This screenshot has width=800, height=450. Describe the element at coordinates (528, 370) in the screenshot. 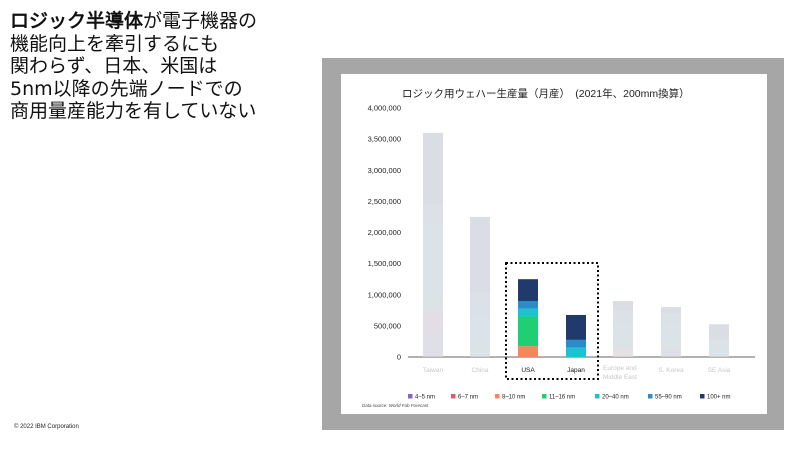

I see `x-tick-label: USA` at that location.